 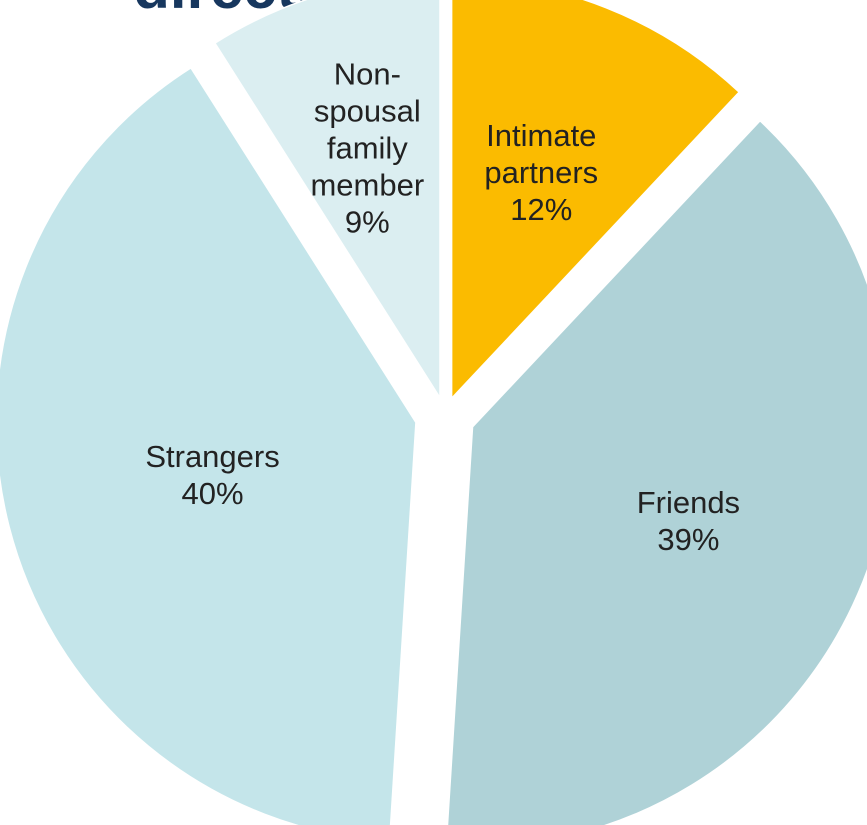 I want to click on pie-label-line: Strangers, so click(x=212, y=456).